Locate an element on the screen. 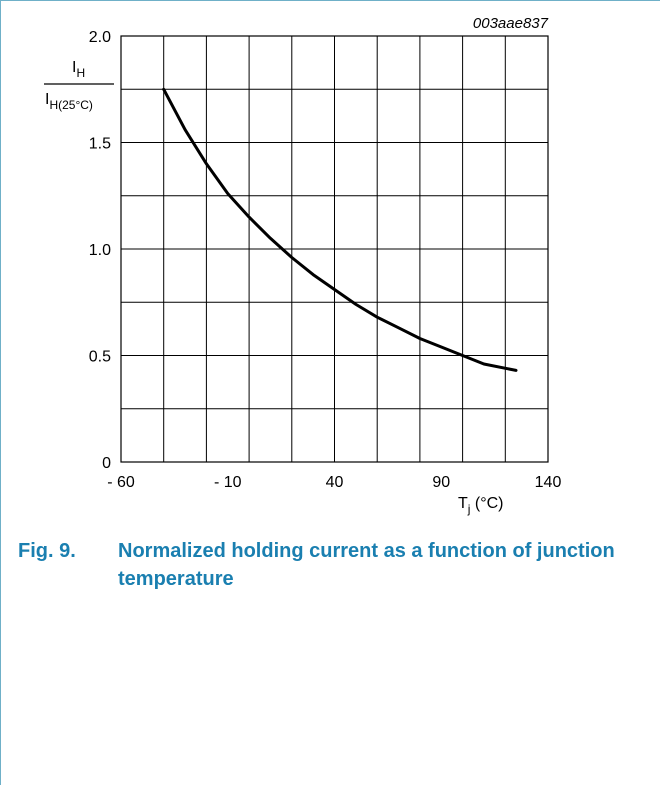  x-tick-label: 140 is located at coordinates (548, 482).